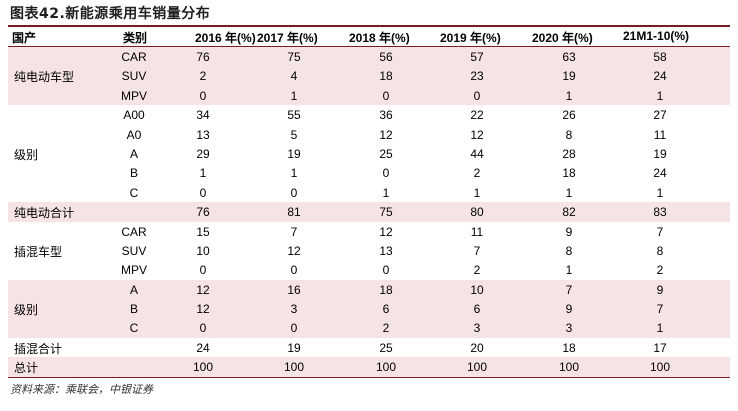 Image resolution: width=738 pixels, height=411 pixels. I want to click on group-label: 总计, so click(26, 368).